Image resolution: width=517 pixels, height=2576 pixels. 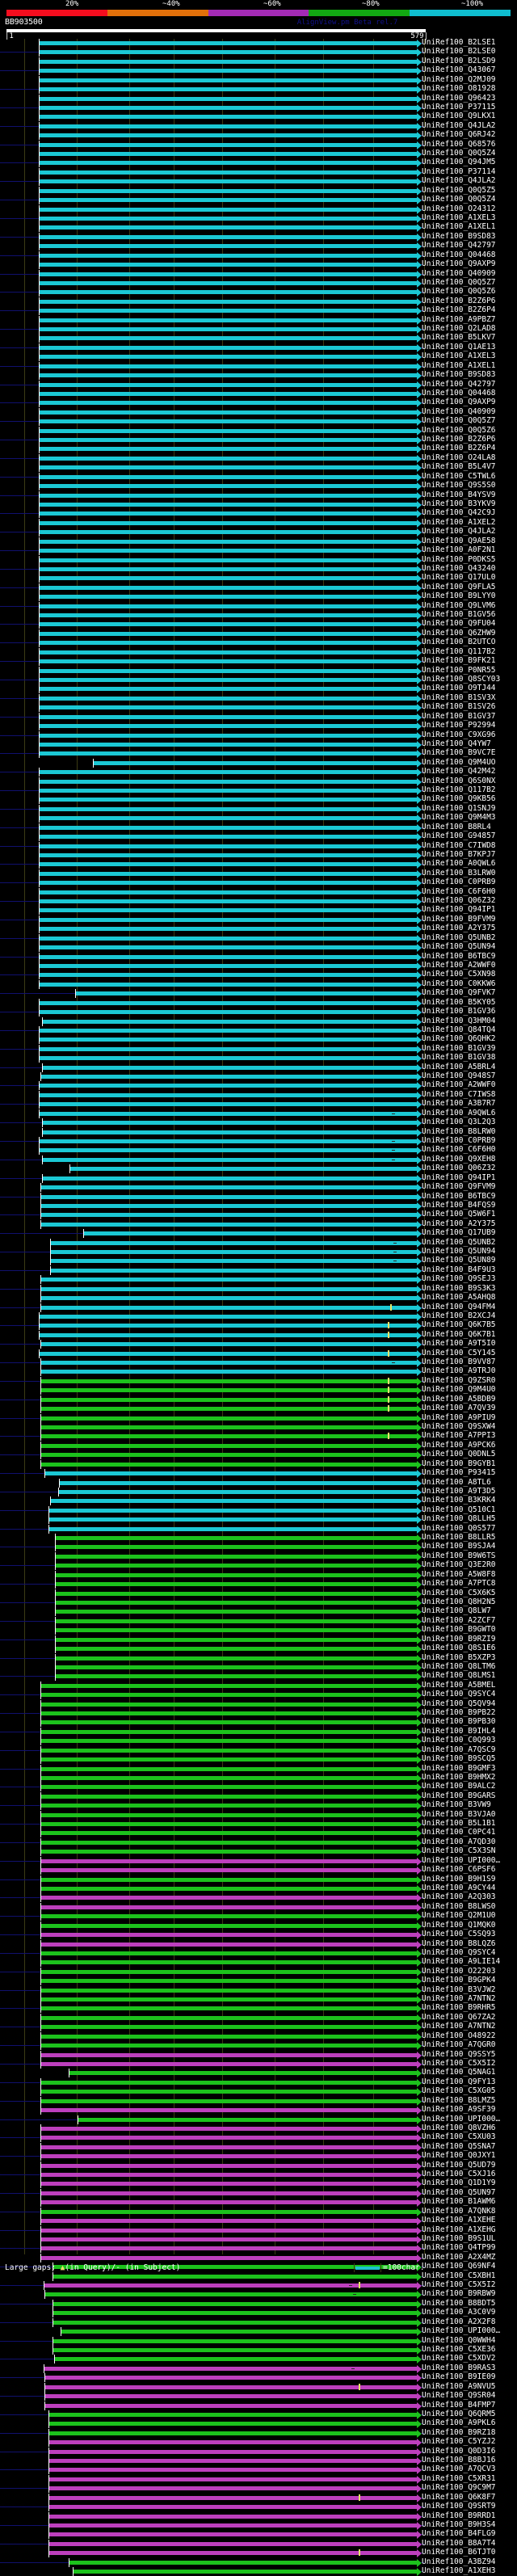 I want to click on alignment-row: UniRef100_Q42797, so click(x=258, y=384).